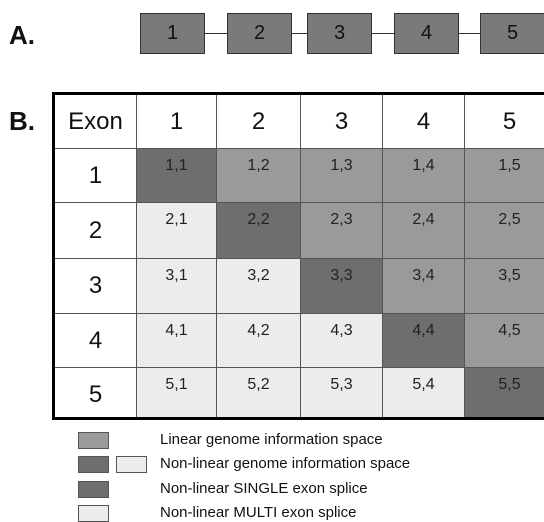 This screenshot has width=544, height=522. Describe the element at coordinates (177, 392) in the screenshot. I see `matrix-cell: 5,1` at that location.